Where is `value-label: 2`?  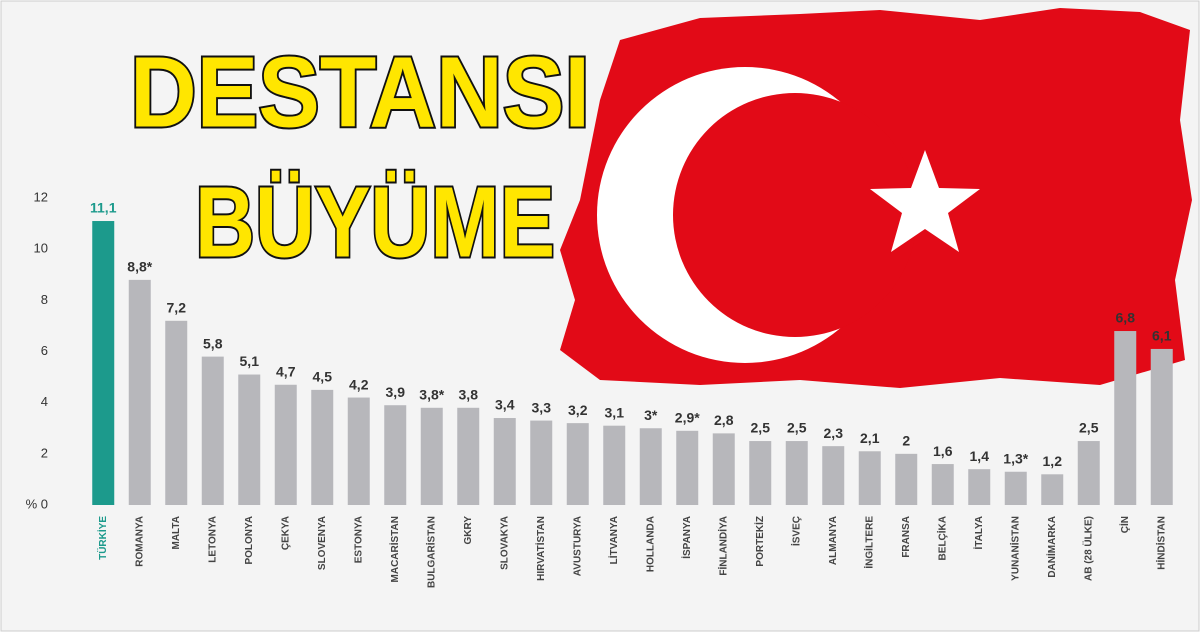
value-label: 2 is located at coordinates (906, 441).